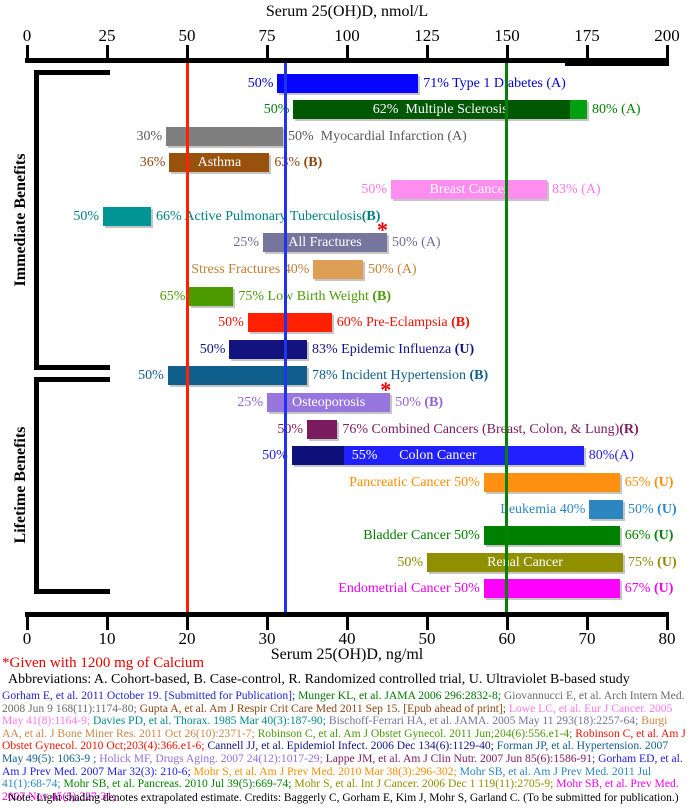 The width and height of the screenshot is (690, 811). What do you see at coordinates (72, 379) in the screenshot?
I see `bracket-lifetime-top-arm` at bounding box center [72, 379].